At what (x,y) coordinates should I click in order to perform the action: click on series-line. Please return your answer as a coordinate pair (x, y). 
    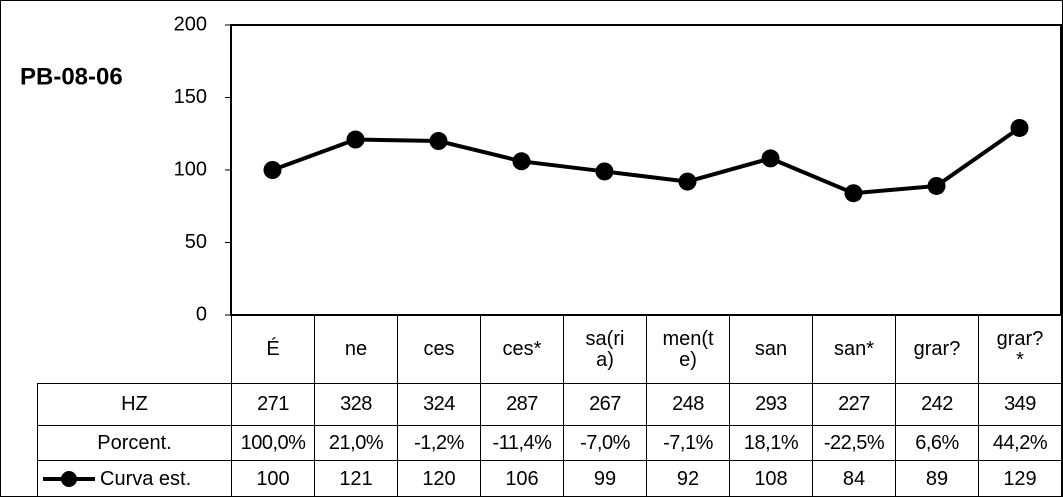
    Looking at the image, I should click on (646, 161).